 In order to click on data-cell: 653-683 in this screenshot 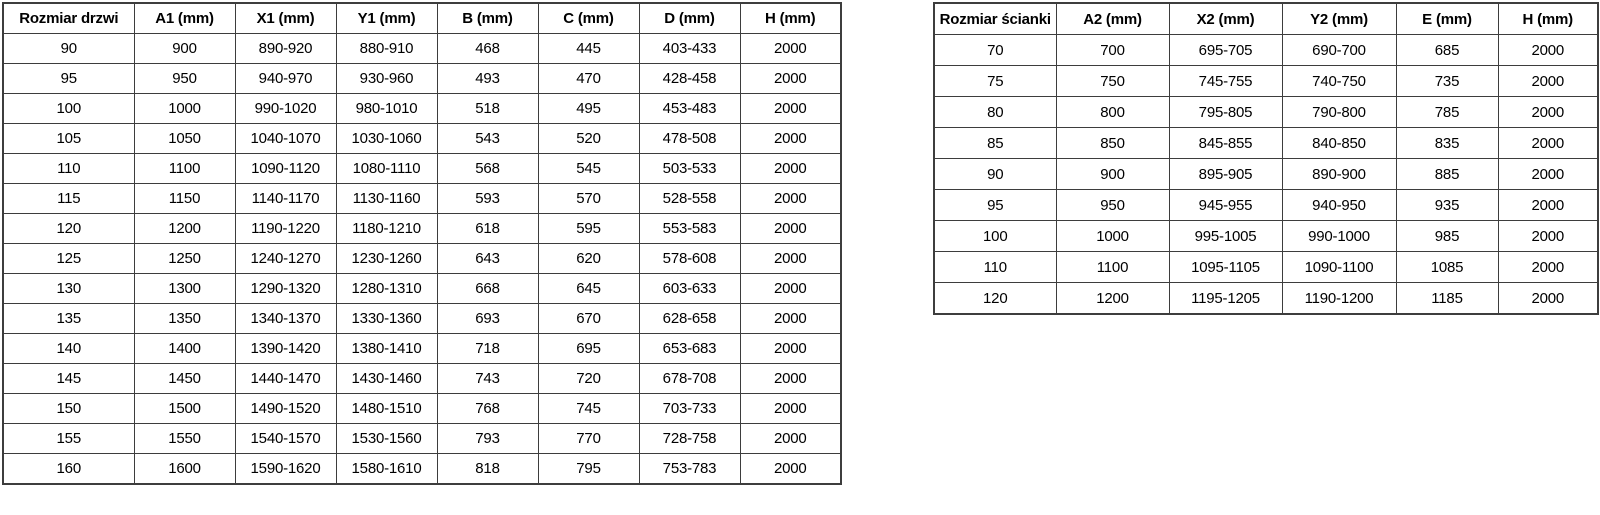, I will do `click(689, 348)`.